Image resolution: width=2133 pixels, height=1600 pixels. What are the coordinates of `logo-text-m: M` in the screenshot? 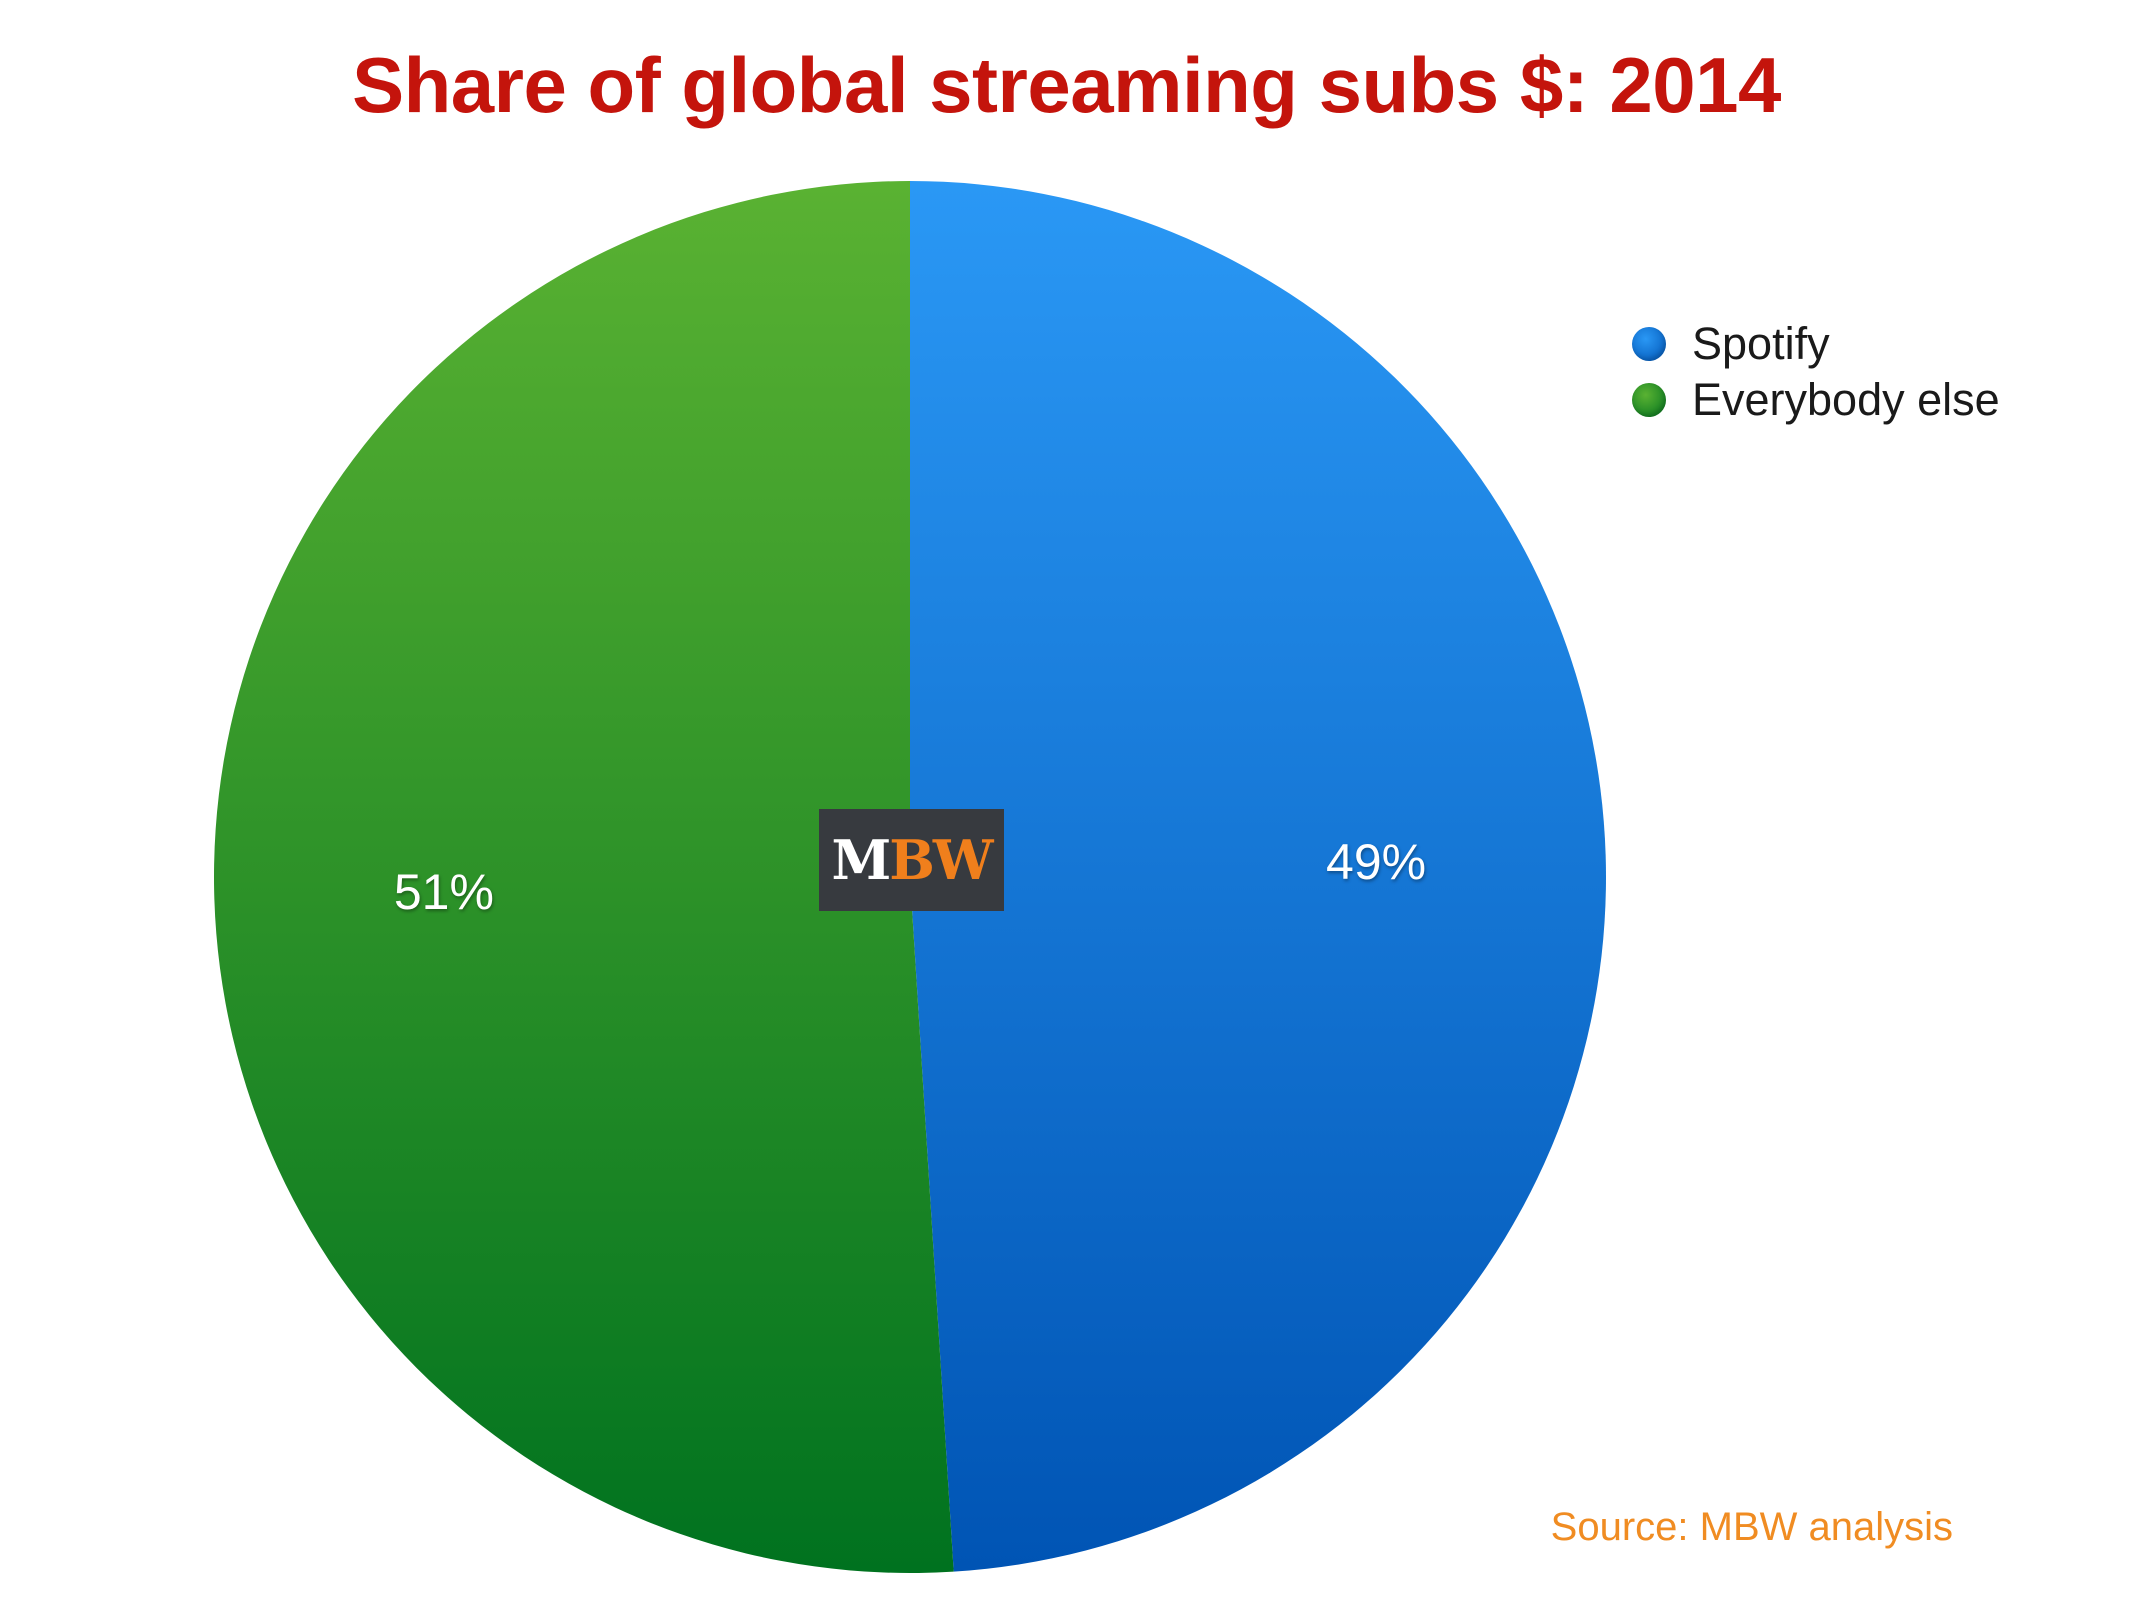 It's located at (861, 860).